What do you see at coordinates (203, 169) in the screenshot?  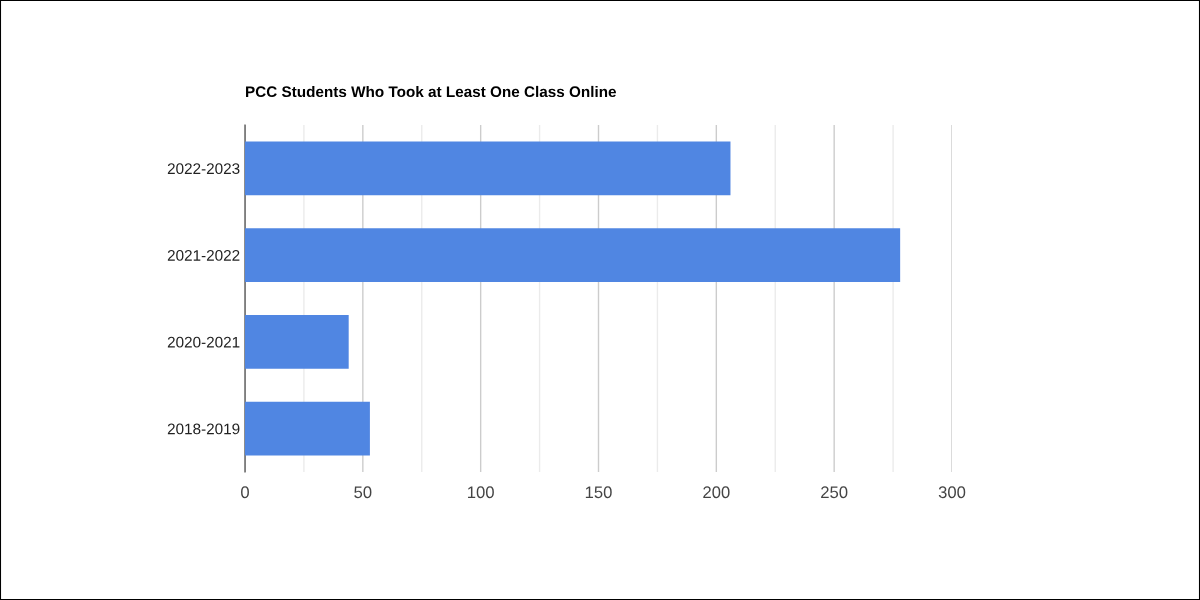 I see `y-tick-label: 2022-2023` at bounding box center [203, 169].